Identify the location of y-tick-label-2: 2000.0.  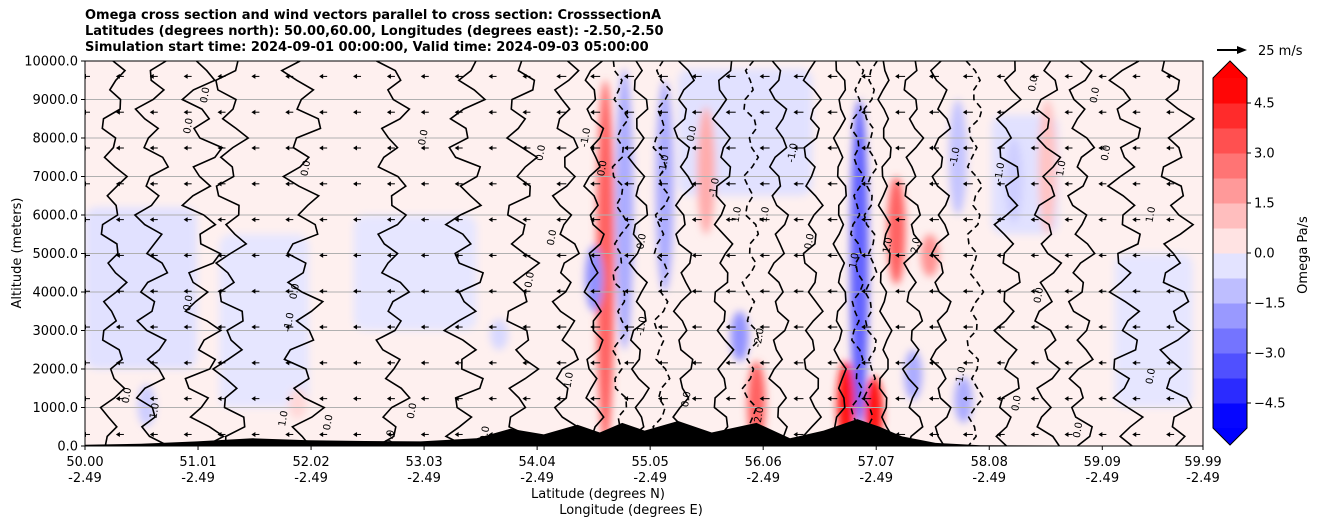
(56, 370).